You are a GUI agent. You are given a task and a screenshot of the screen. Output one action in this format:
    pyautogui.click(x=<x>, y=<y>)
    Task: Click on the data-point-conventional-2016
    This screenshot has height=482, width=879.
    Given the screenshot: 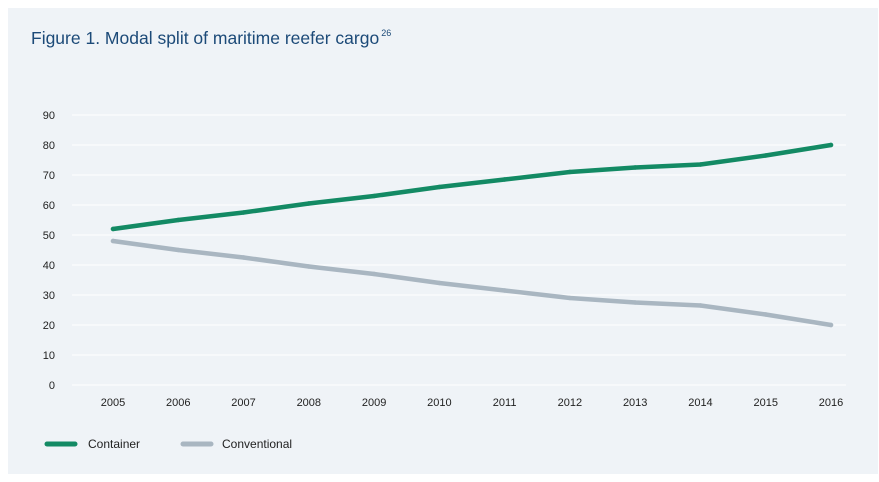 What is the action you would take?
    pyautogui.click(x=831, y=325)
    